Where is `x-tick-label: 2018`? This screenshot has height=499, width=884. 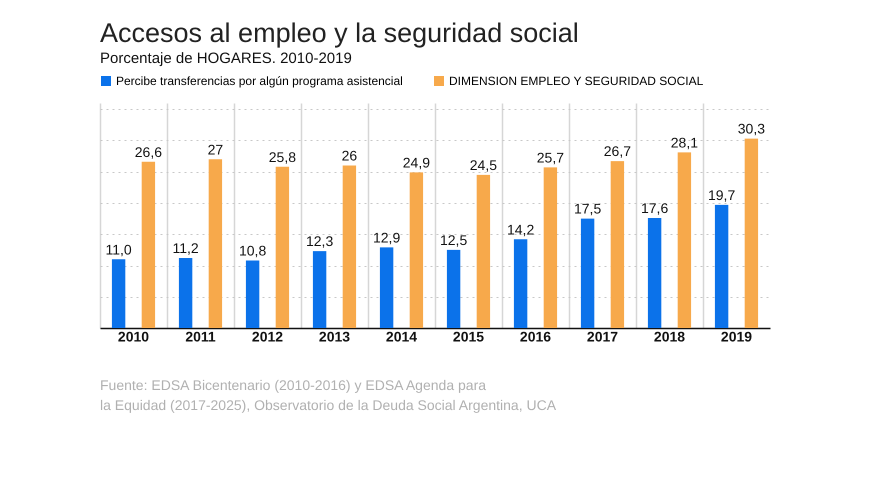 x-tick-label: 2018 is located at coordinates (670, 336).